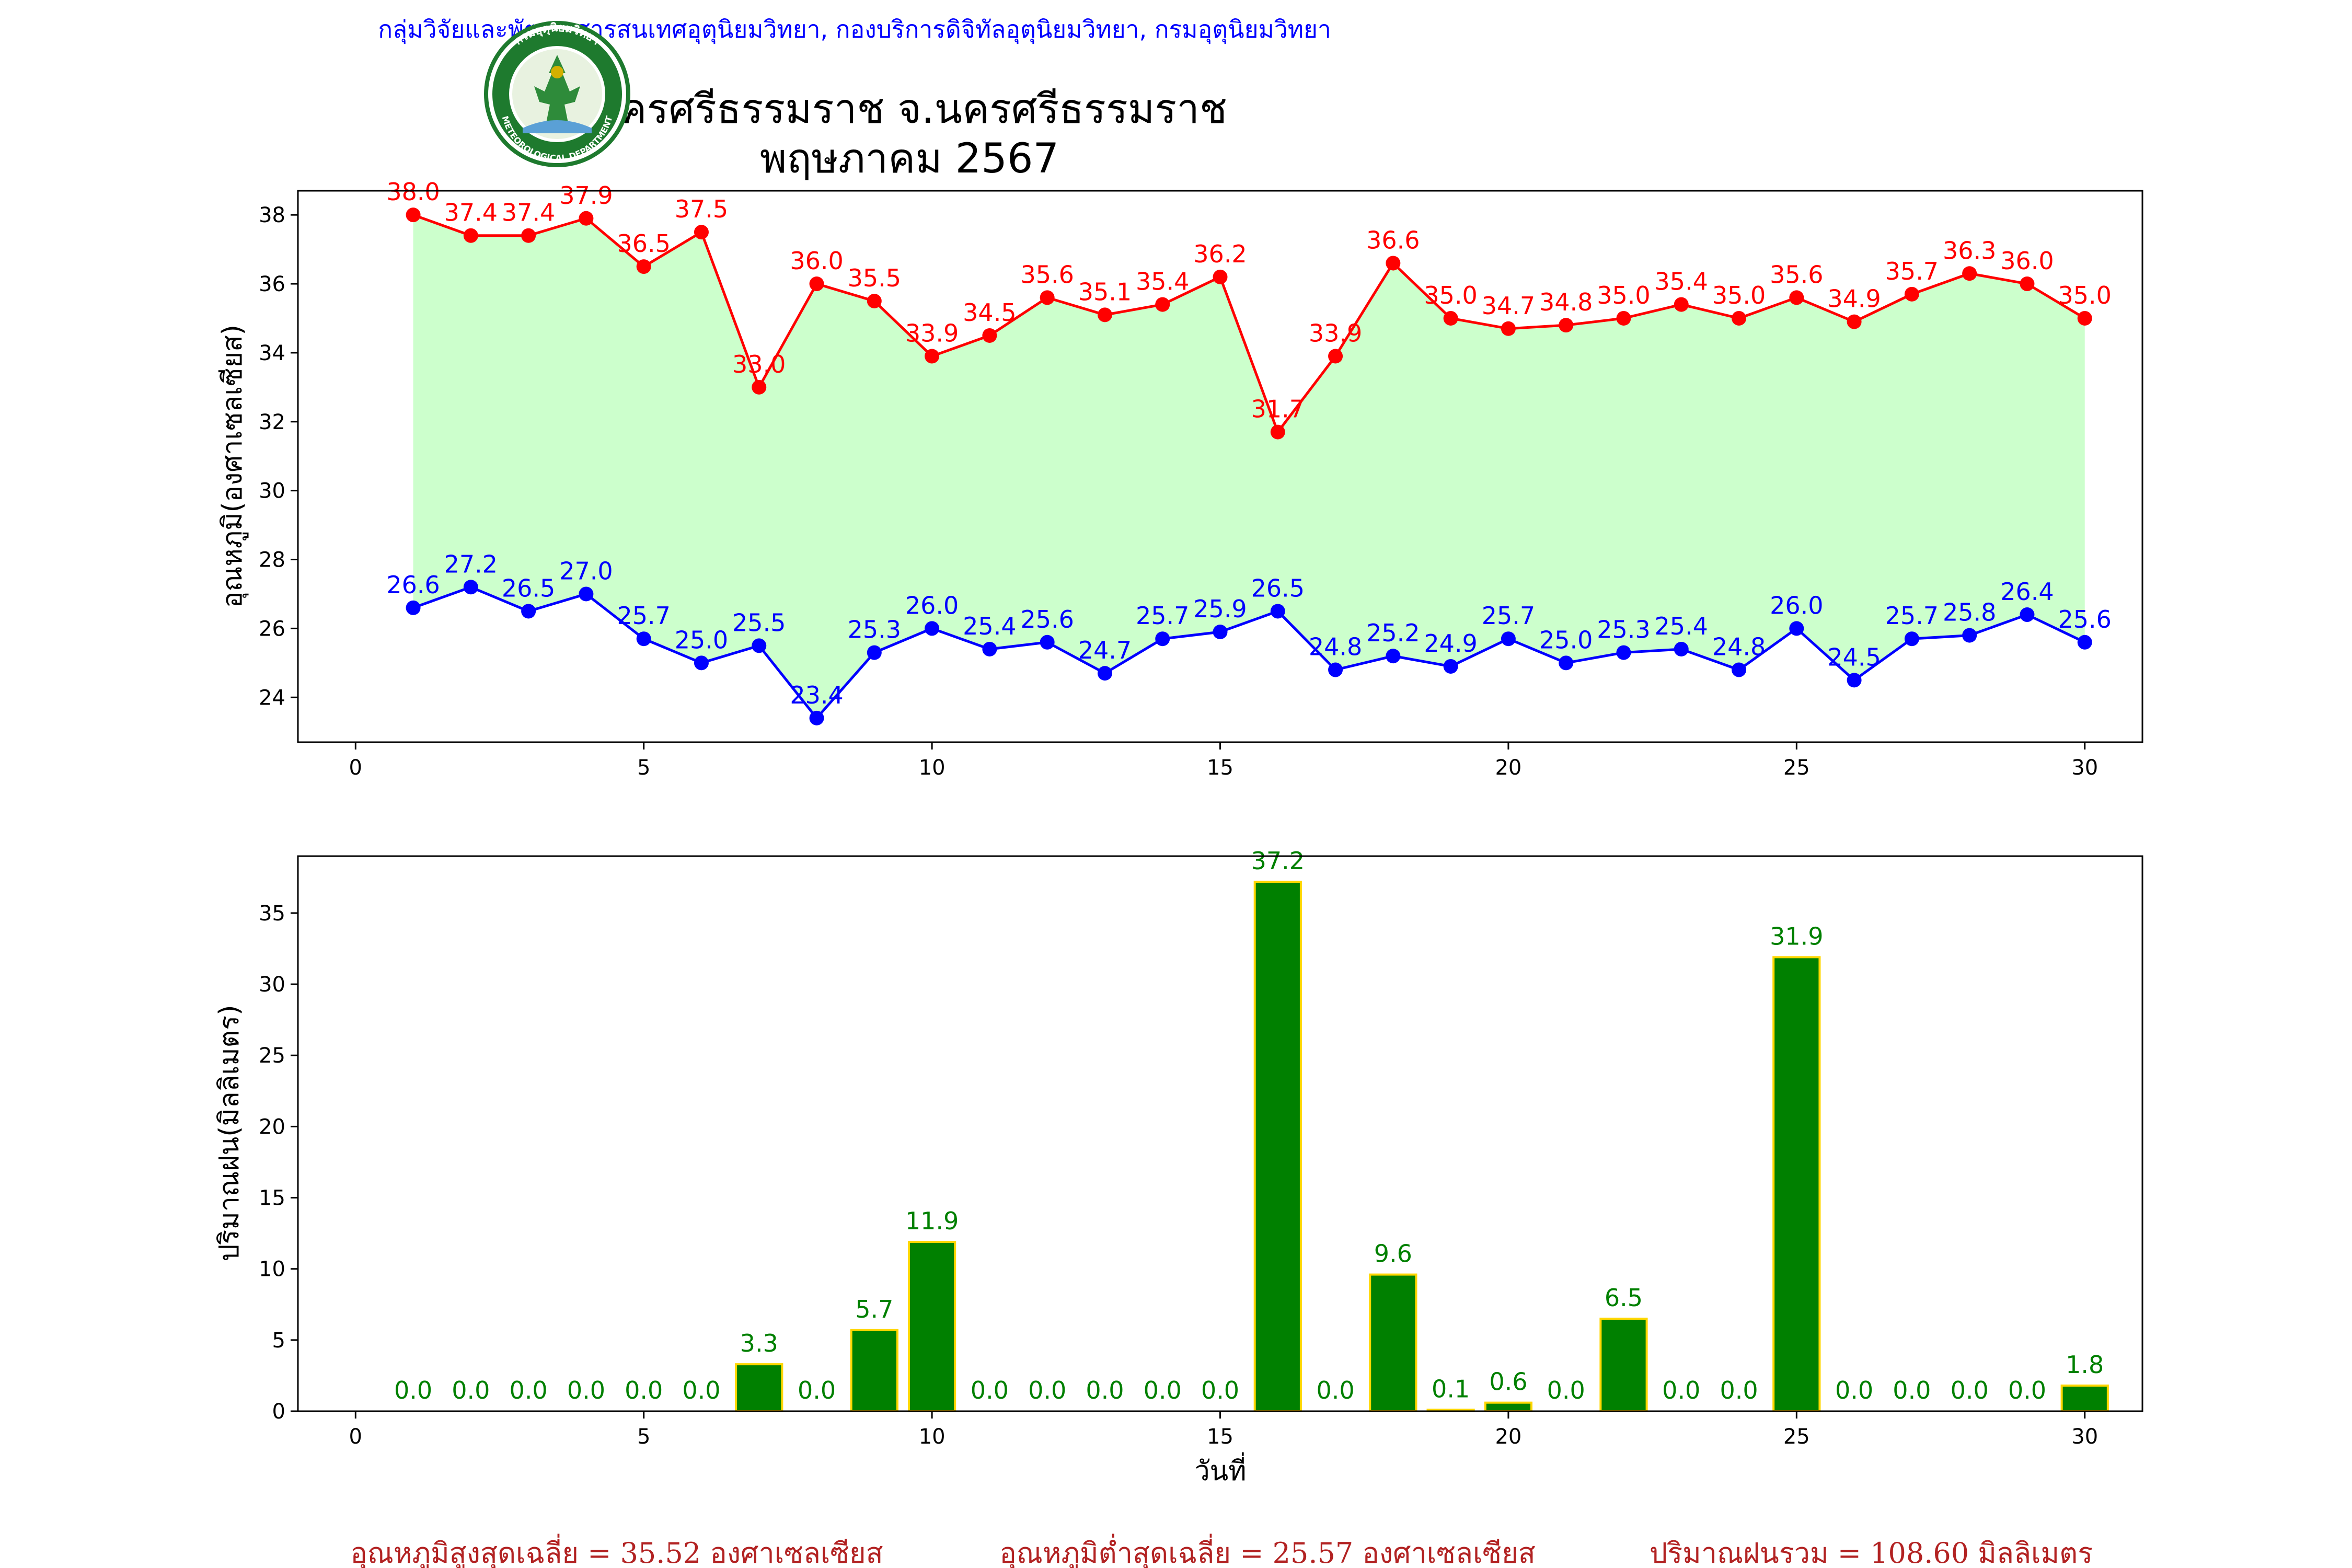  Describe the element at coordinates (701, 209) in the screenshot. I see `max-temp-label: 37.5` at that location.